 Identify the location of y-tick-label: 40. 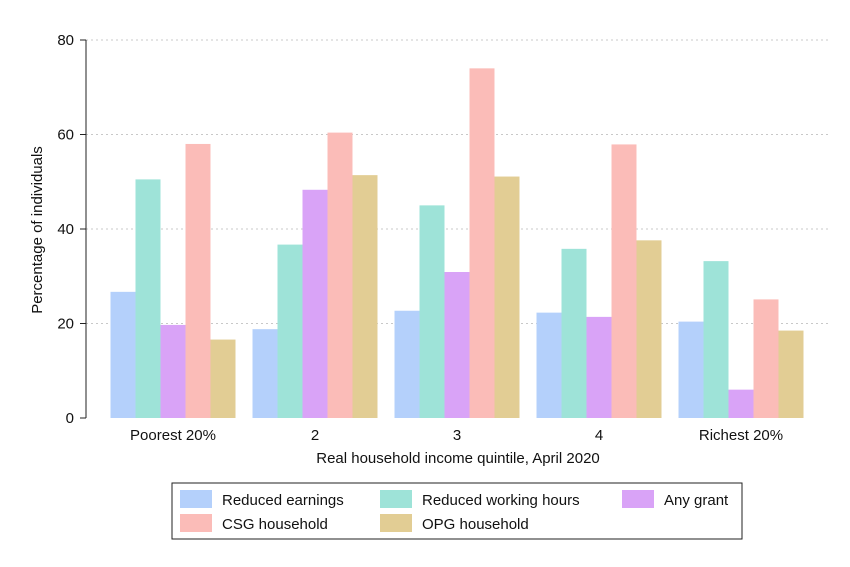
(65, 229).